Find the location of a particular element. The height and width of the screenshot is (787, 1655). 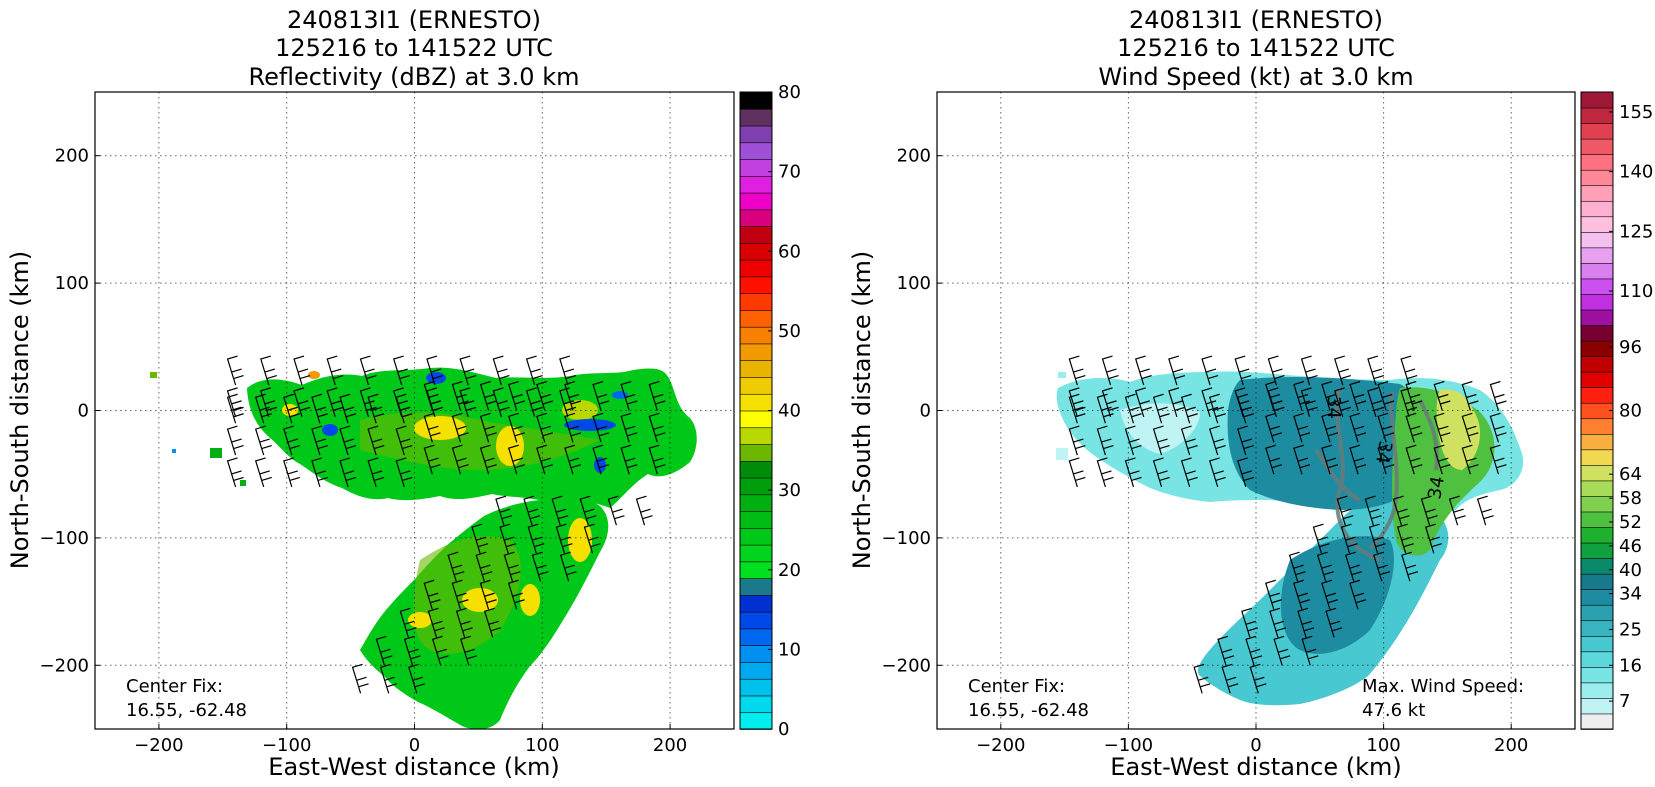

max-wind-speed-value: 47.6 kt is located at coordinates (1393, 710).